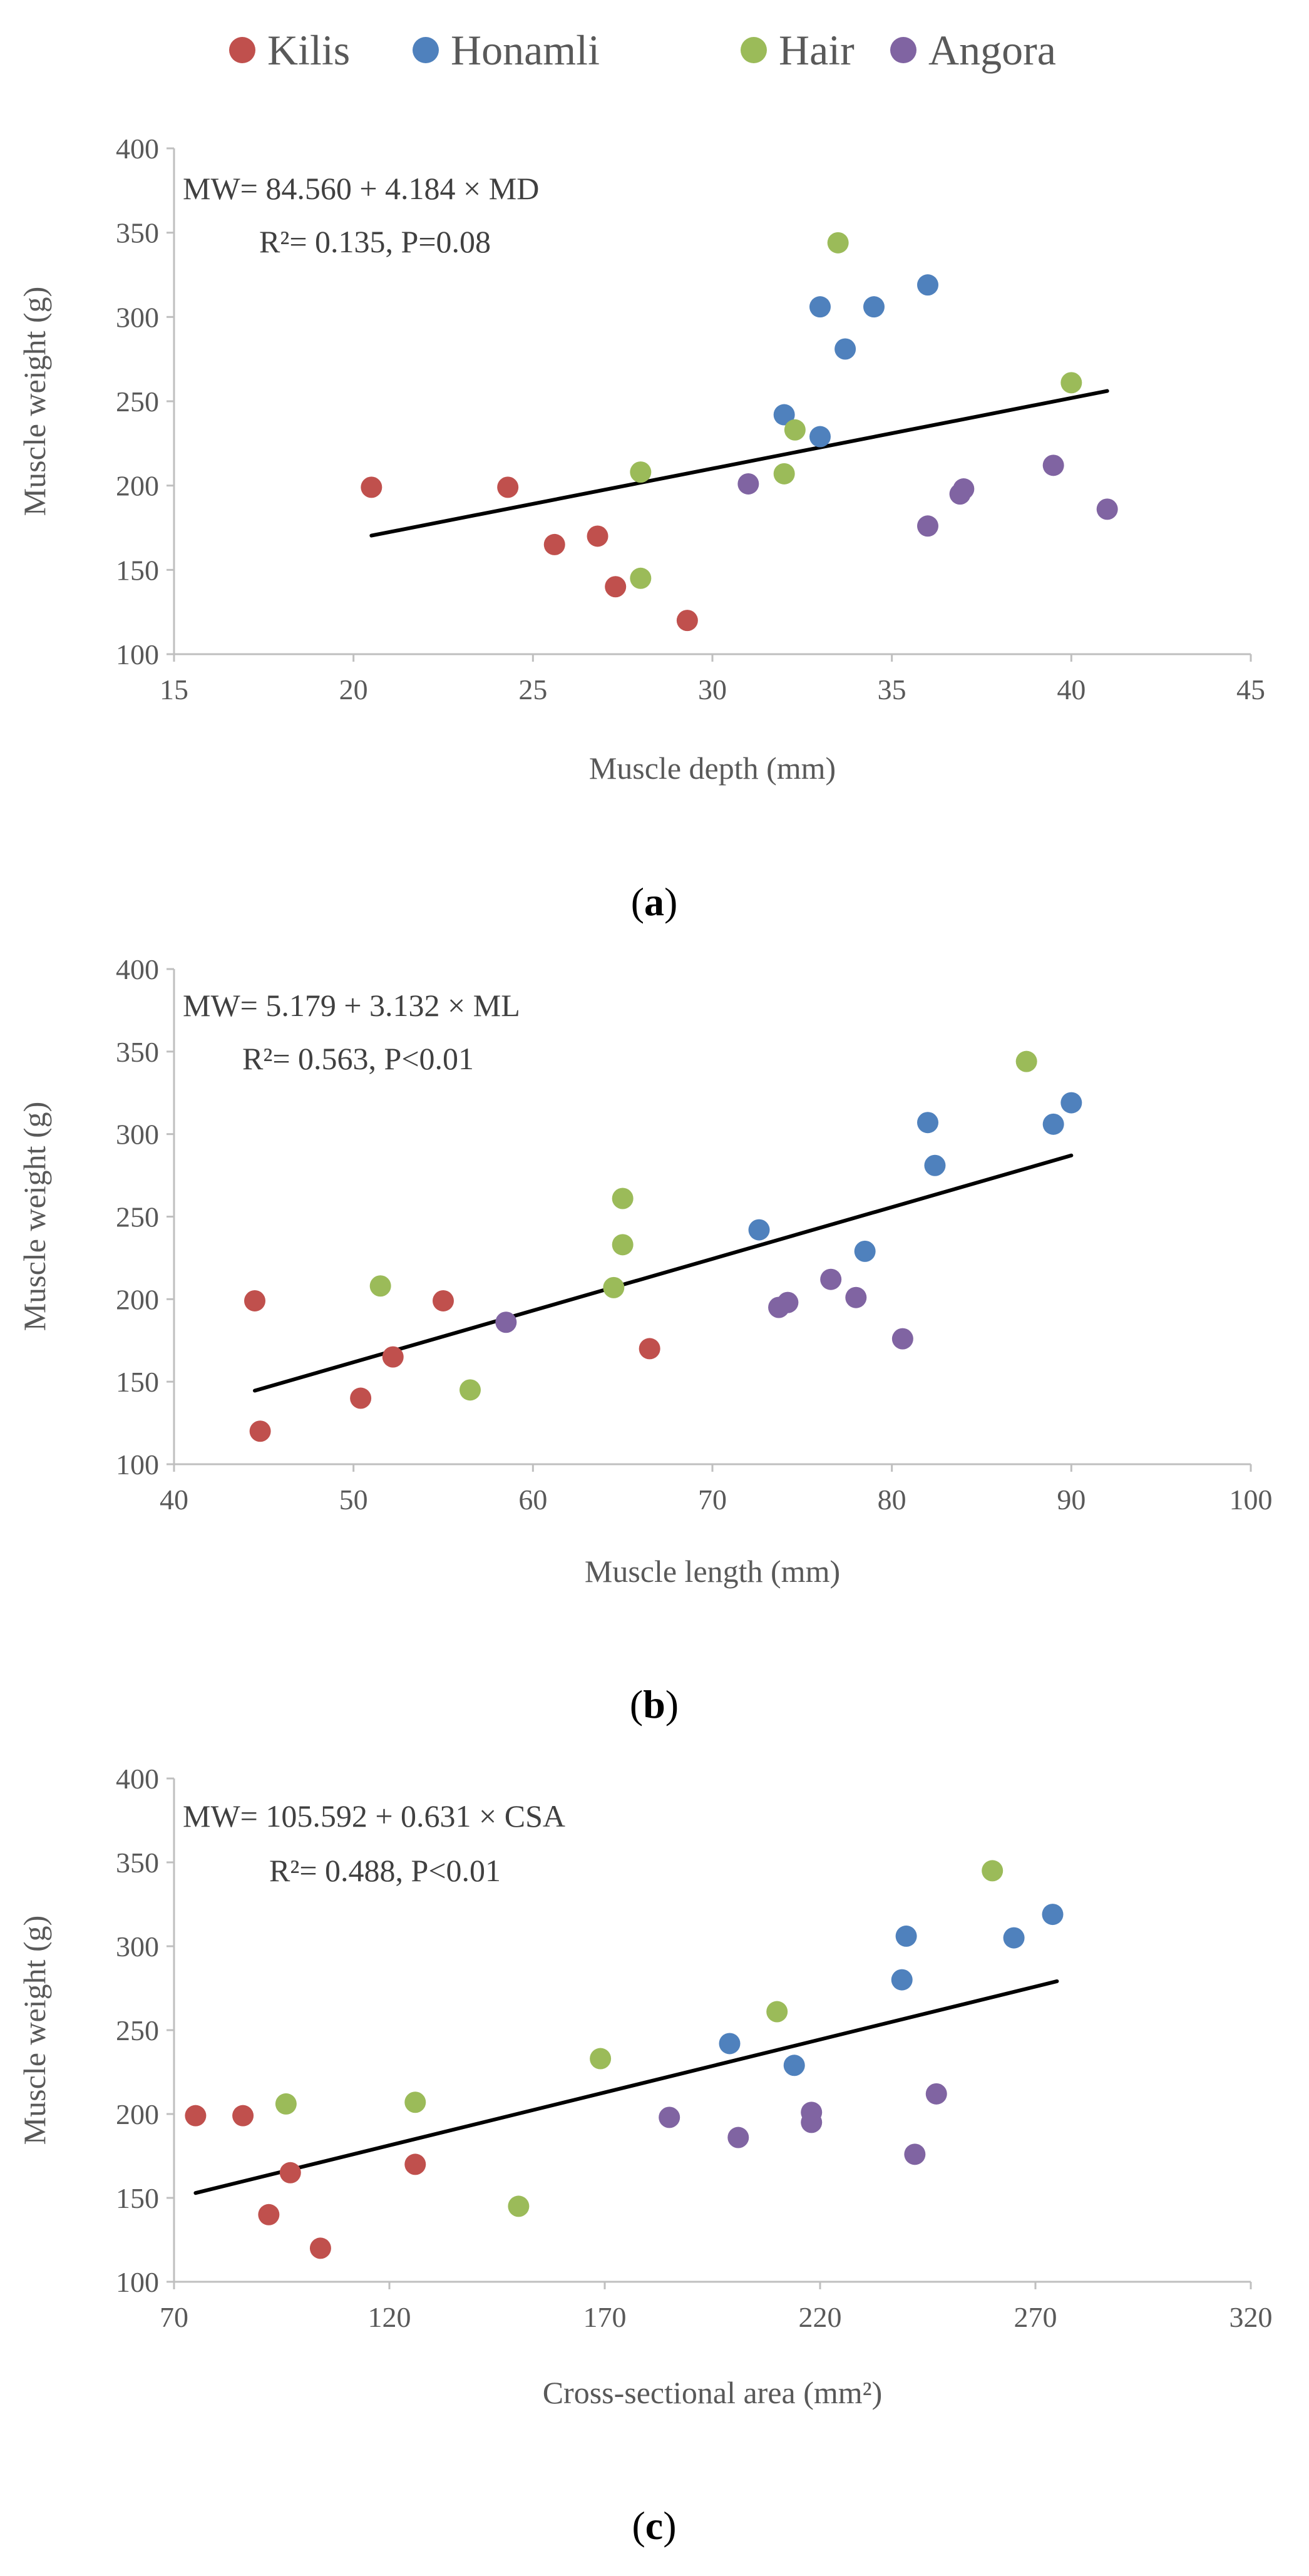 The image size is (1309, 2576). I want to click on y-tick-label: 300, so click(137, 1135).